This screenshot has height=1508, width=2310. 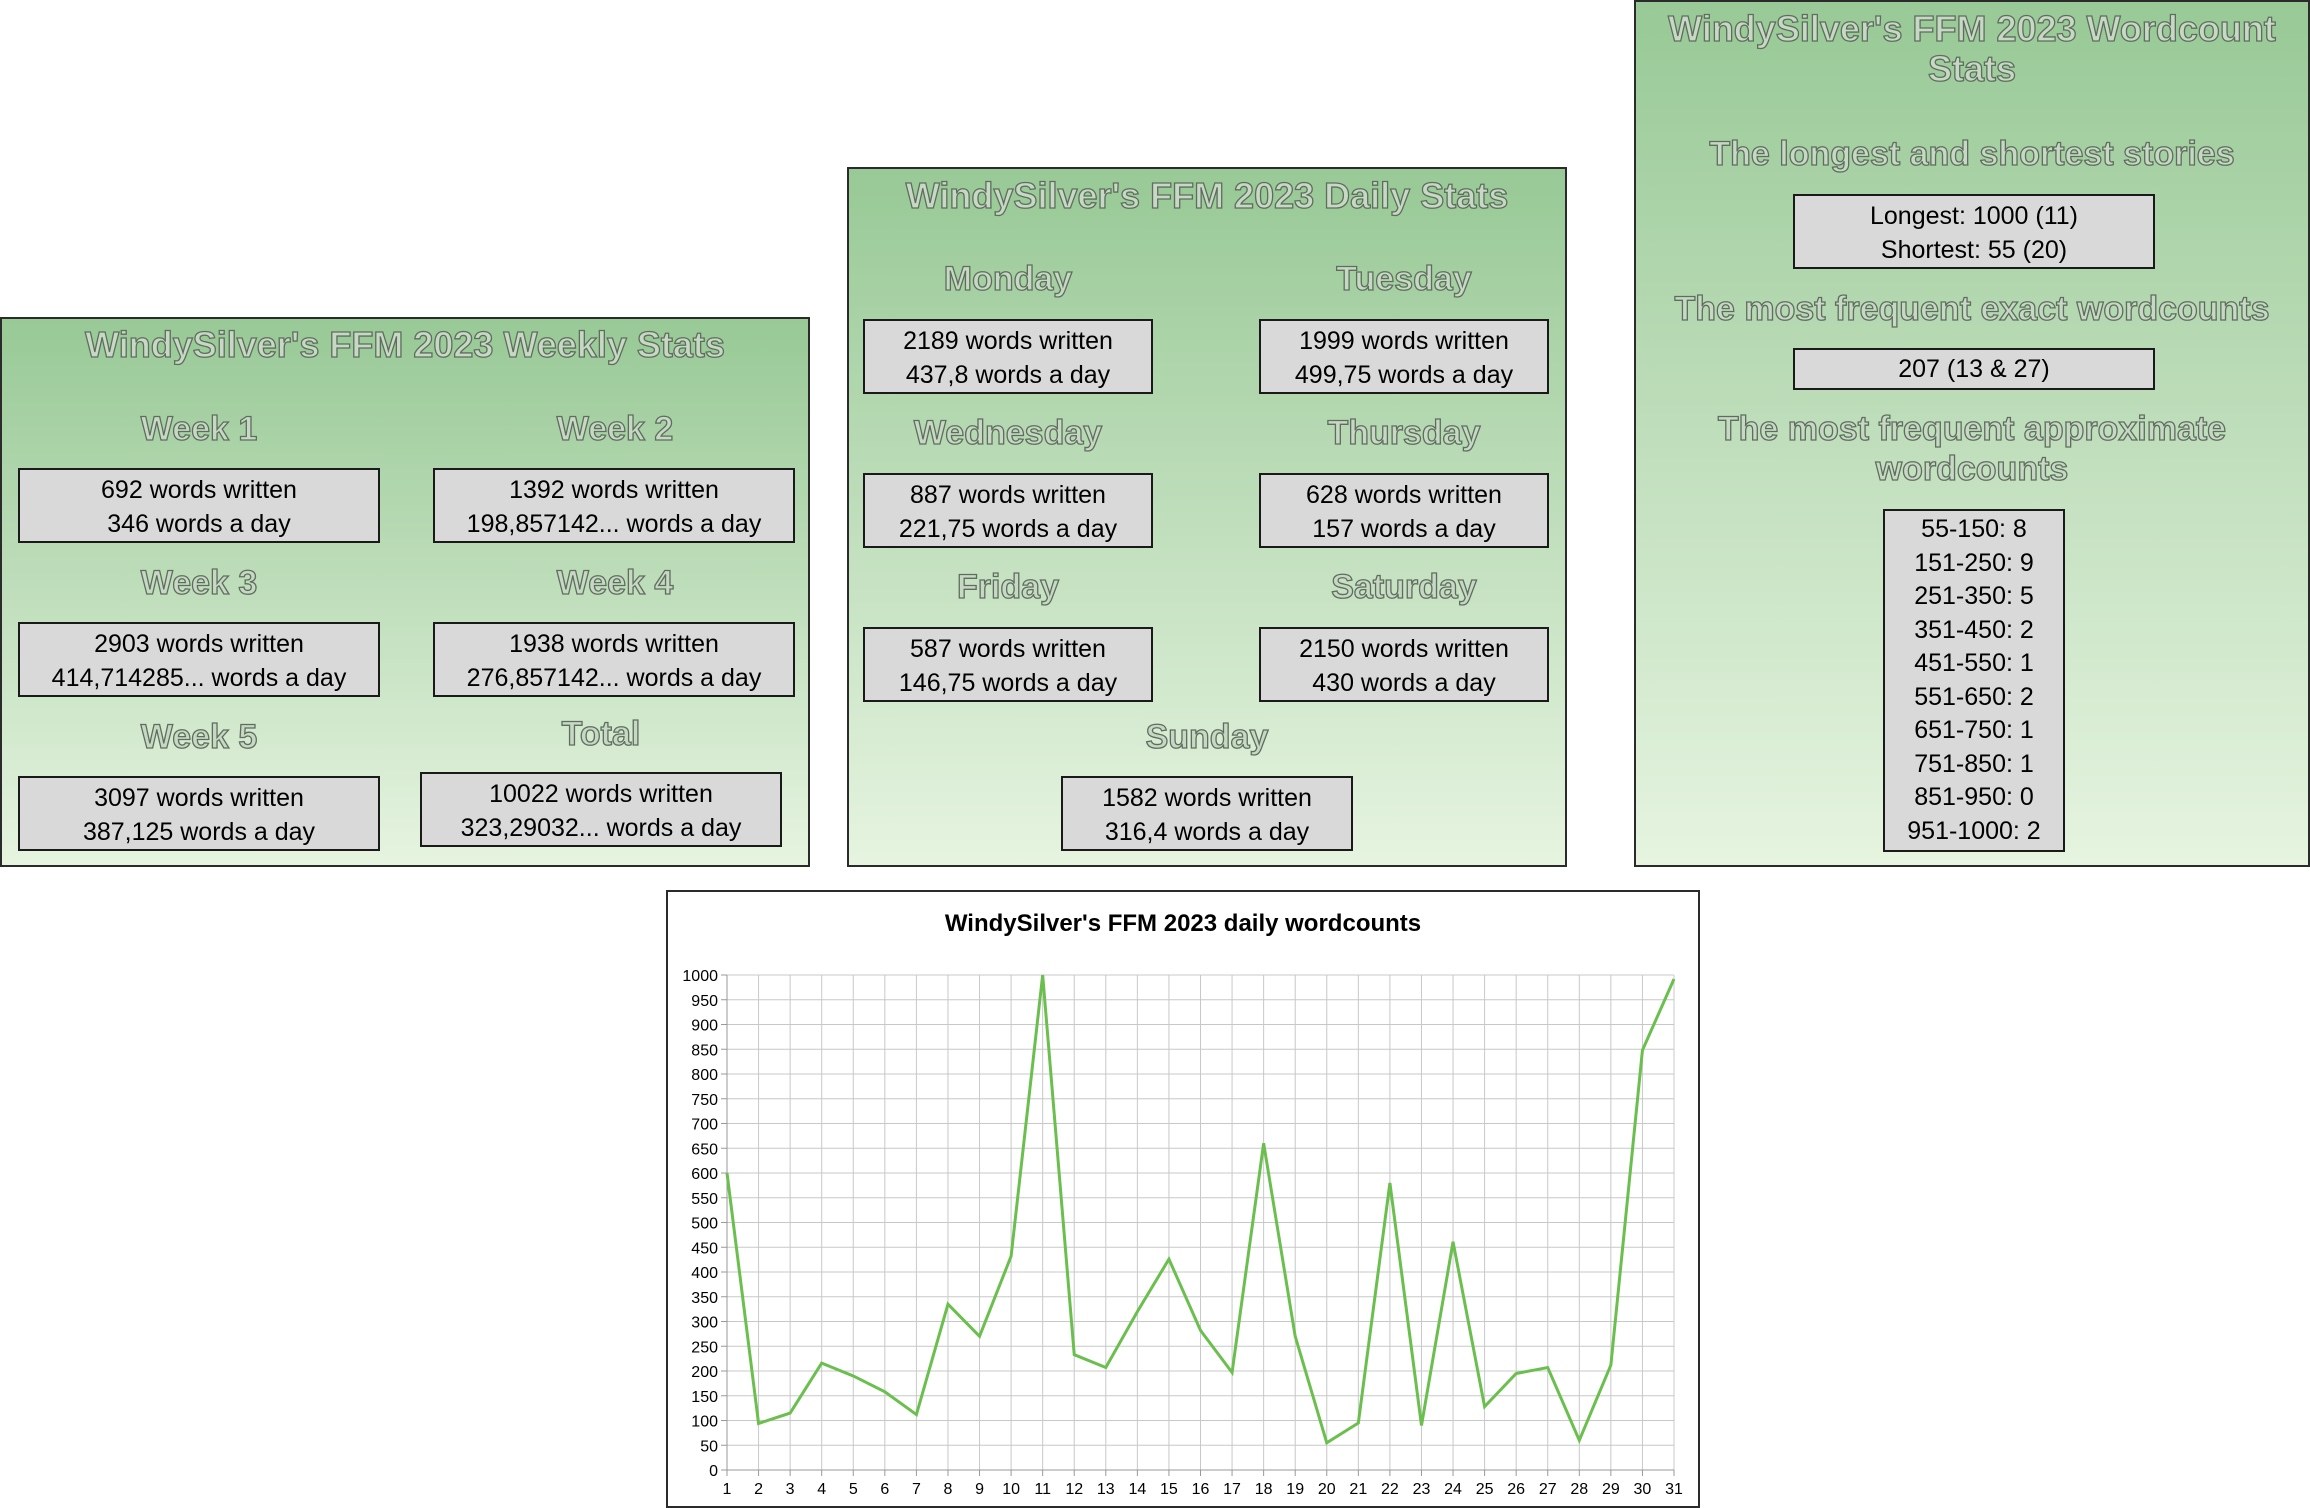 What do you see at coordinates (1207, 813) in the screenshot?
I see `sunday-box: 1582 words written 316,4 words a day` at bounding box center [1207, 813].